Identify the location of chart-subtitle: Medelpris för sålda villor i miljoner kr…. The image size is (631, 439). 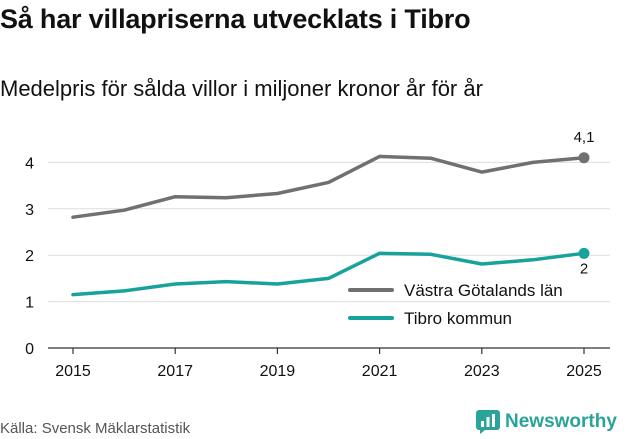
(241, 88).